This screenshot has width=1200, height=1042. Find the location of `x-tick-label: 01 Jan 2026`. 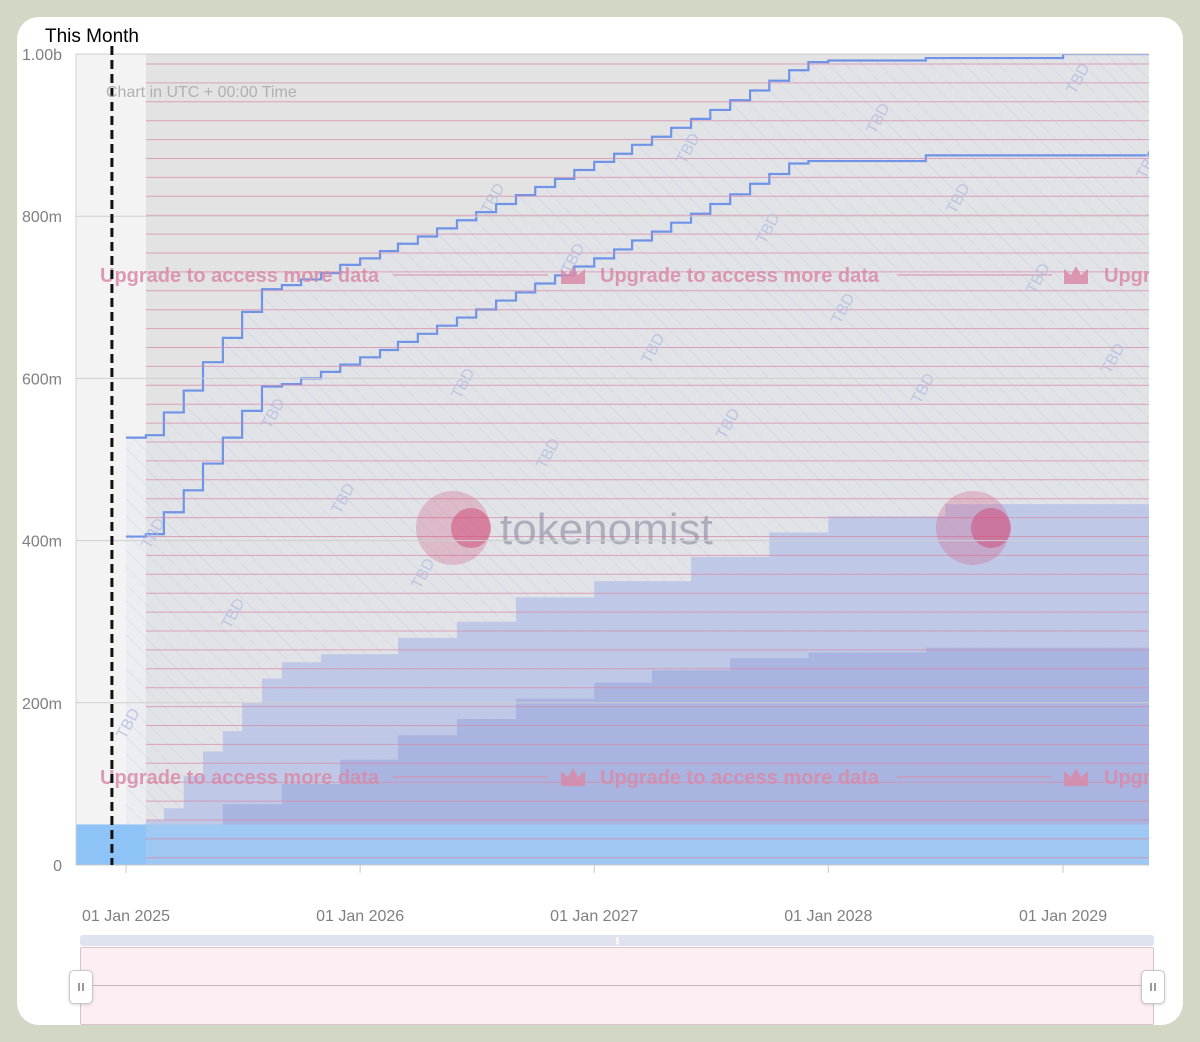

x-tick-label: 01 Jan 2026 is located at coordinates (360, 916).